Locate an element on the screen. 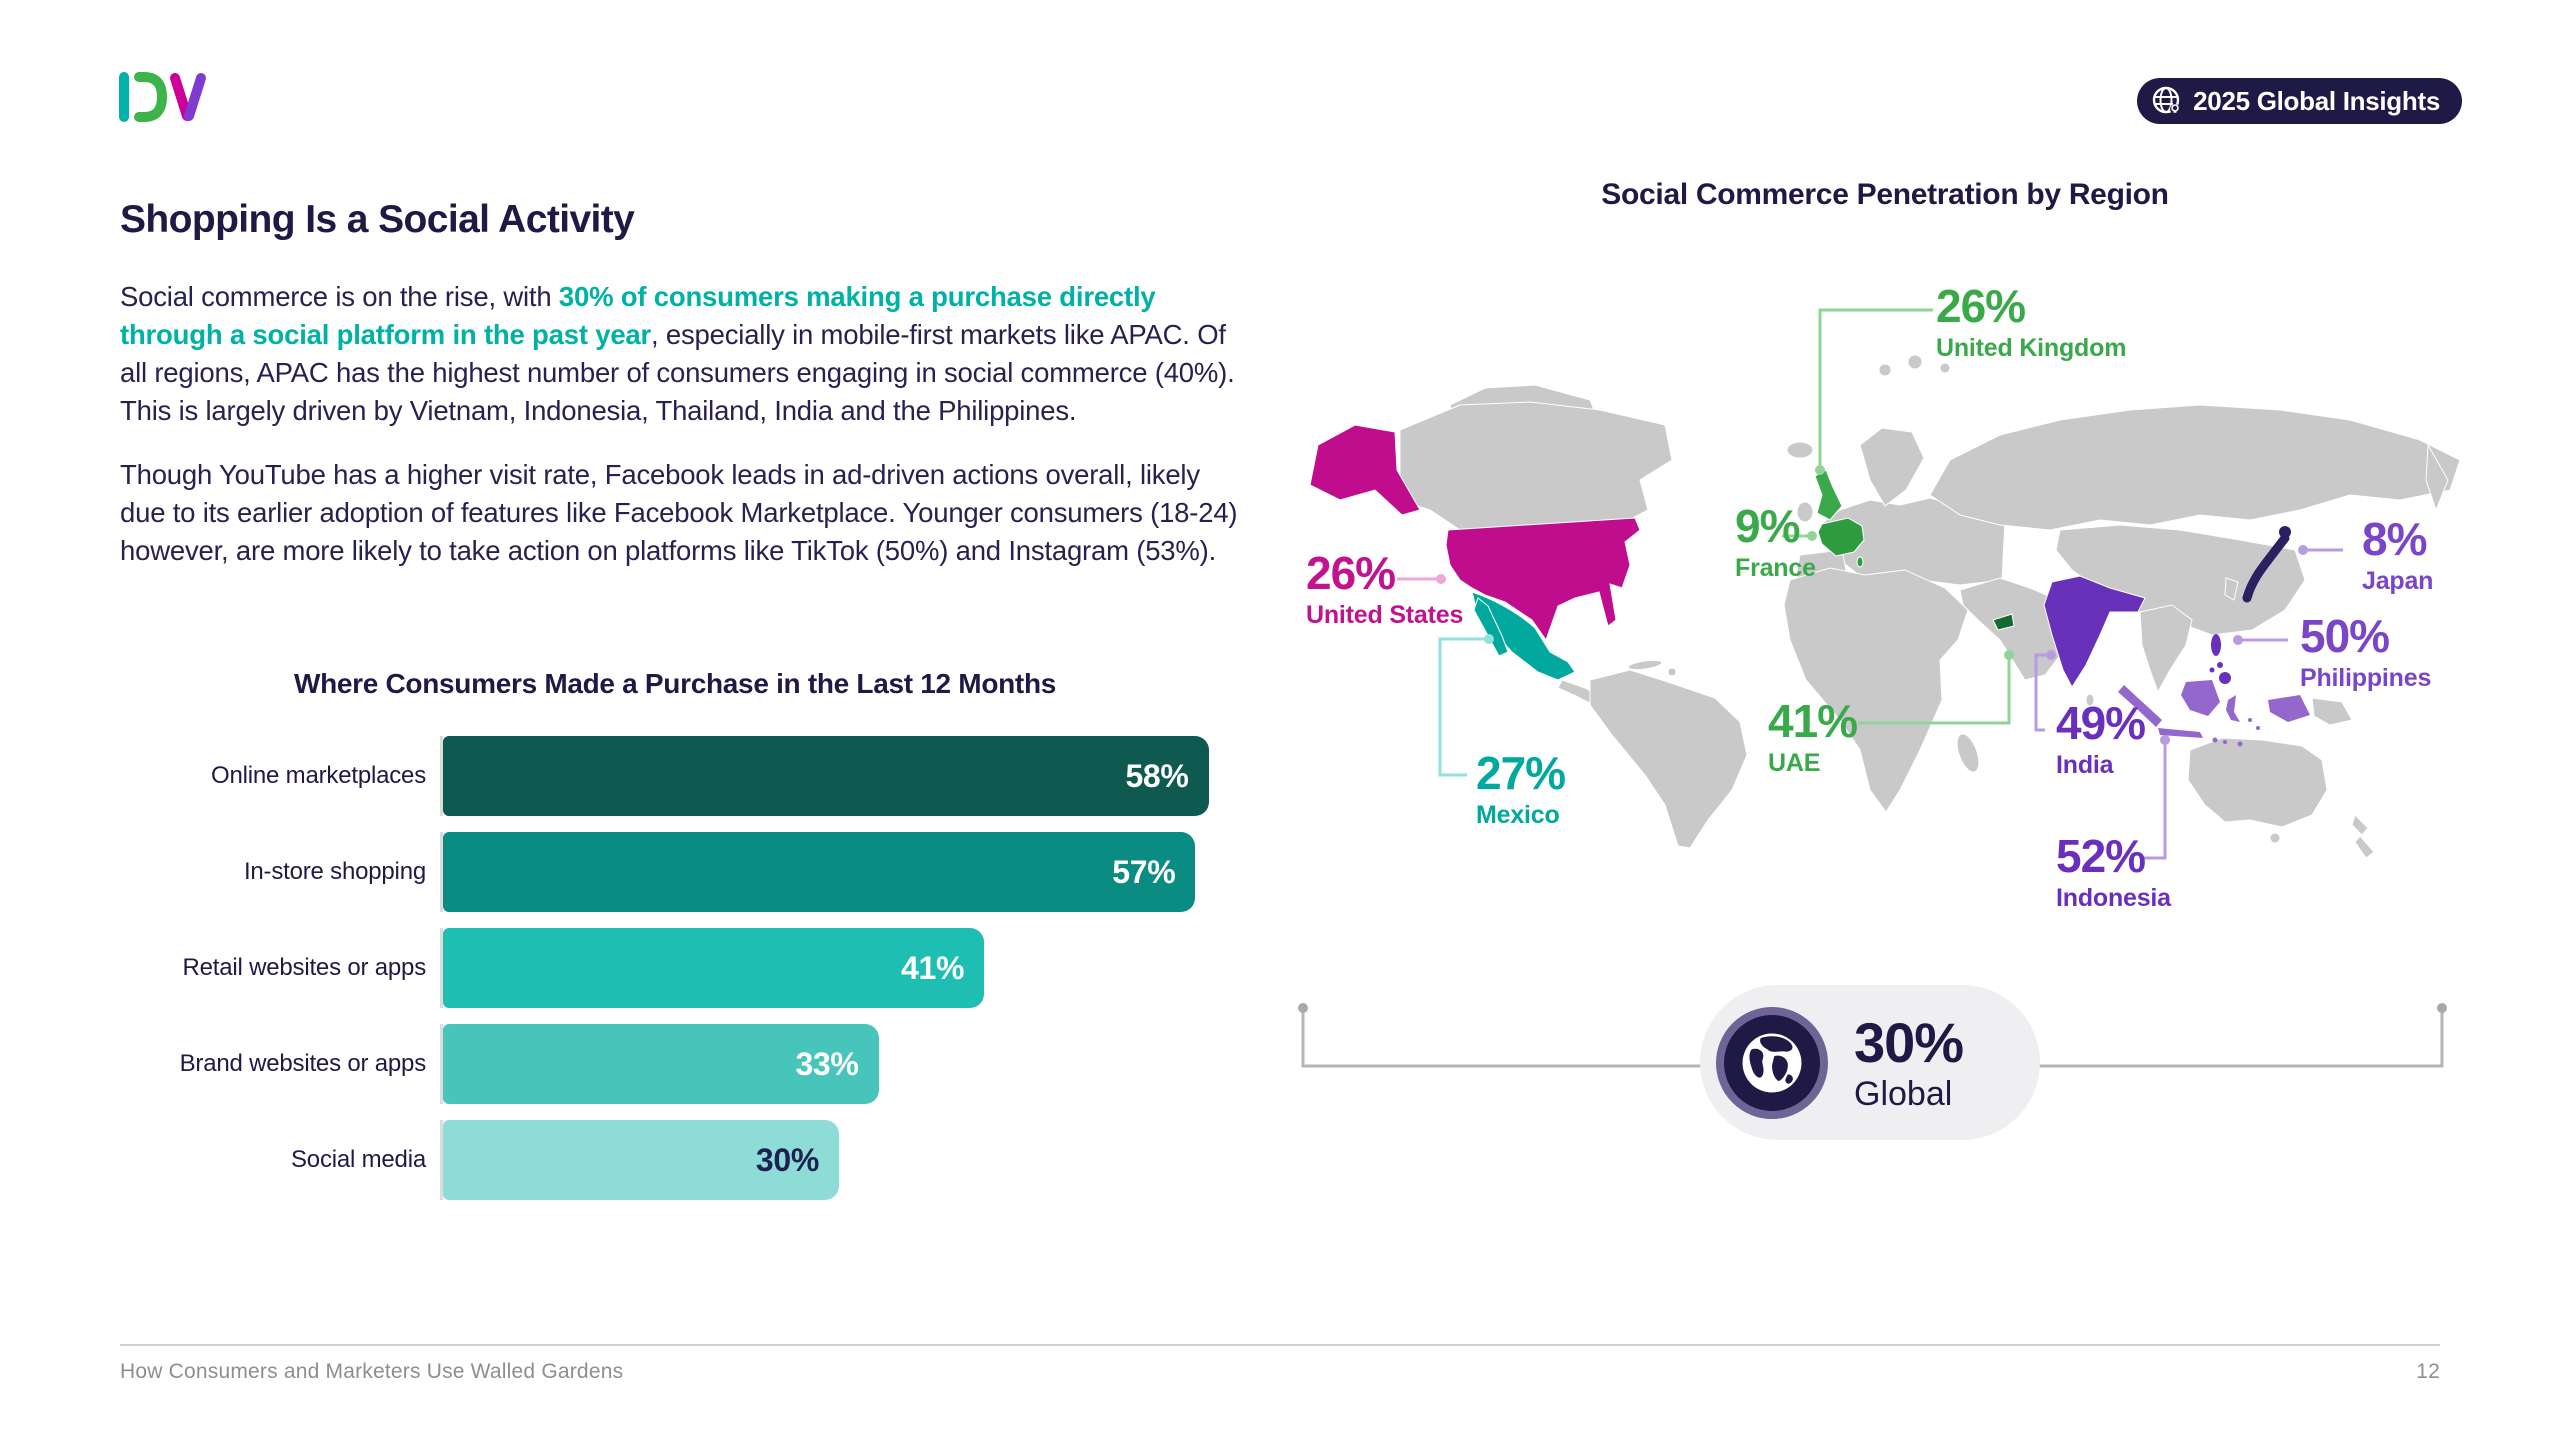 The image size is (2560, 1440). country-south-america is located at coordinates (1668, 759).